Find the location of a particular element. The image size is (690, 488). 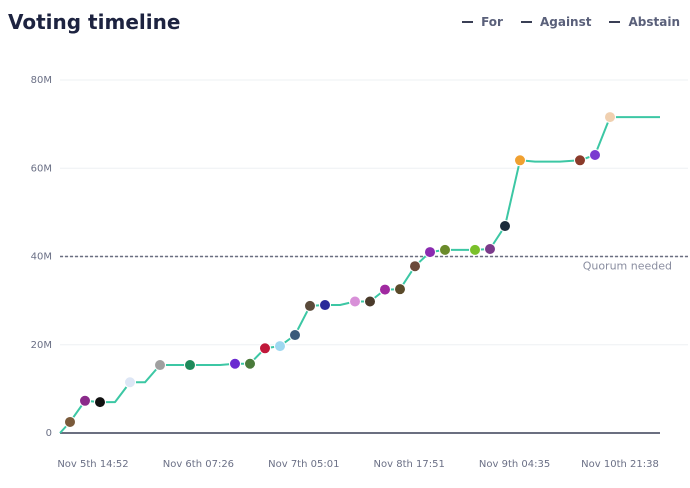

x-tick-label: Nov 8th 17:51 is located at coordinates (409, 464).